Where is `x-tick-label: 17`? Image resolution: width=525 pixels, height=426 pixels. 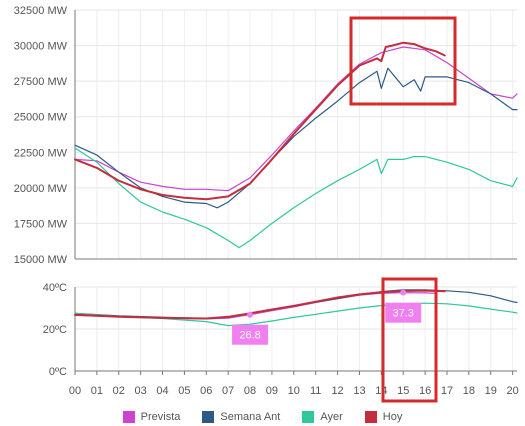 x-tick-label: 17 is located at coordinates (447, 391).